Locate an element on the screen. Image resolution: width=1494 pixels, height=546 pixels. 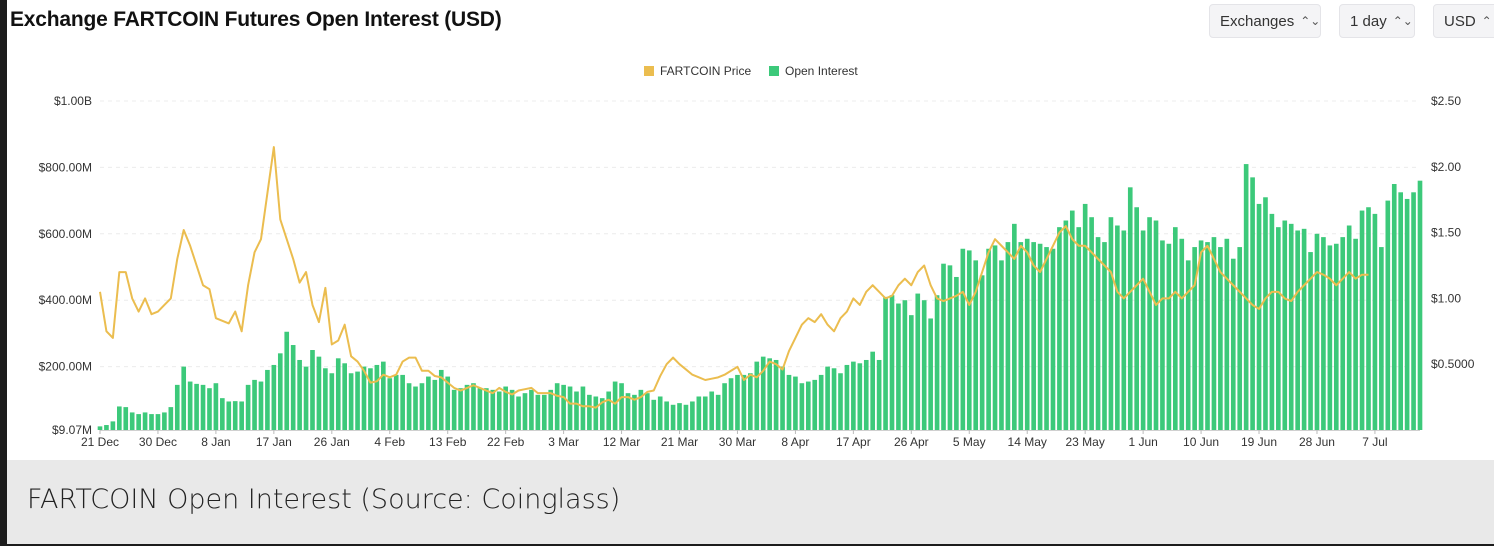
x-tick-label: 13 Feb is located at coordinates (448, 442).